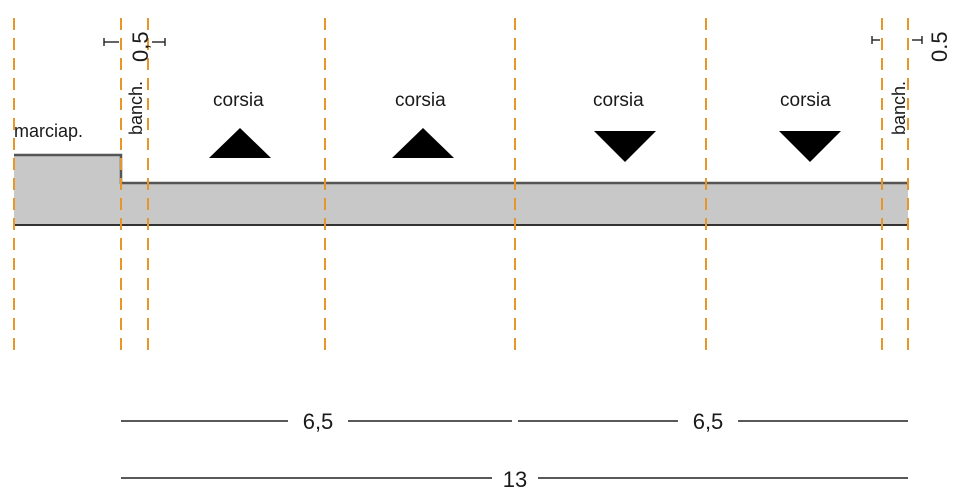 The width and height of the screenshot is (957, 492). I want to click on width-right-label: 0.5, so click(939, 46).